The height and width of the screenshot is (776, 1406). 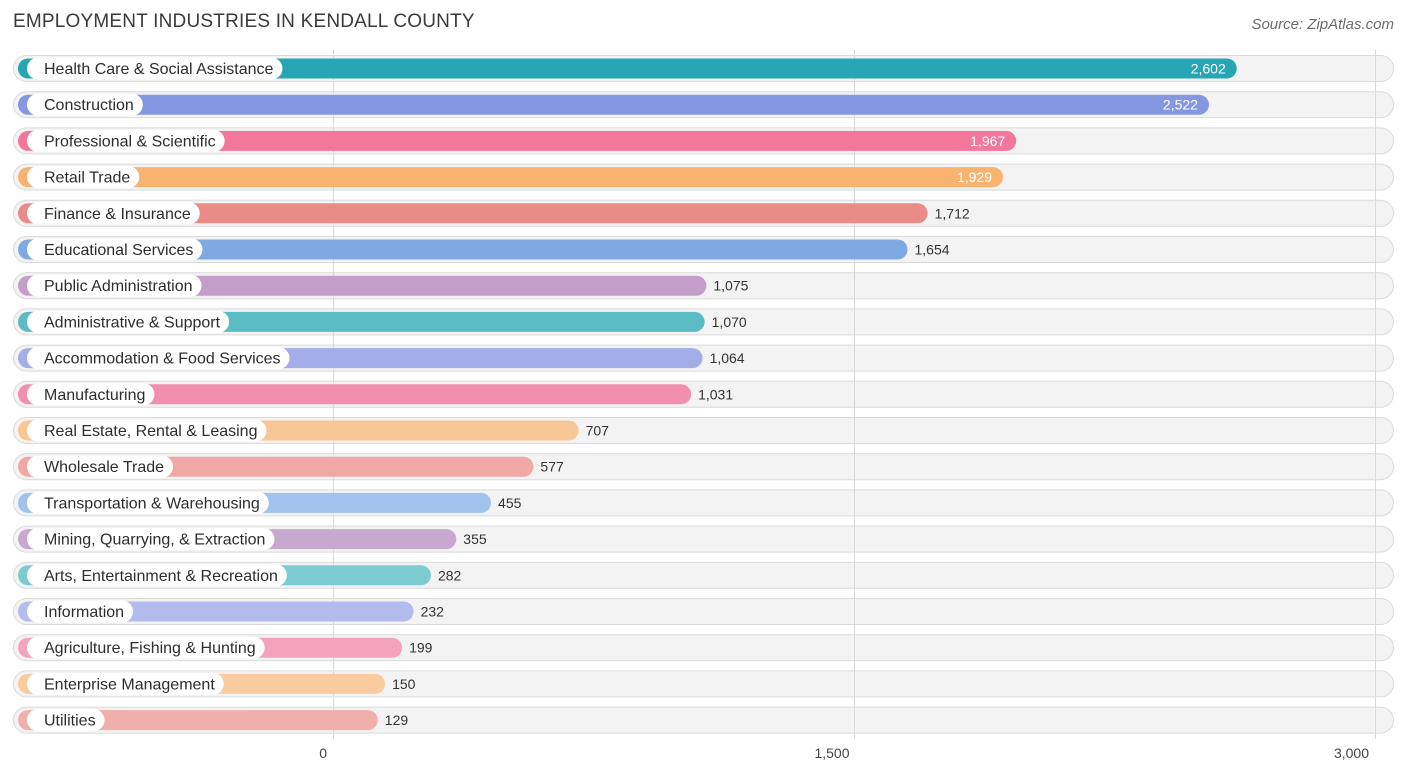 I want to click on value-label: 1,075, so click(x=730, y=286).